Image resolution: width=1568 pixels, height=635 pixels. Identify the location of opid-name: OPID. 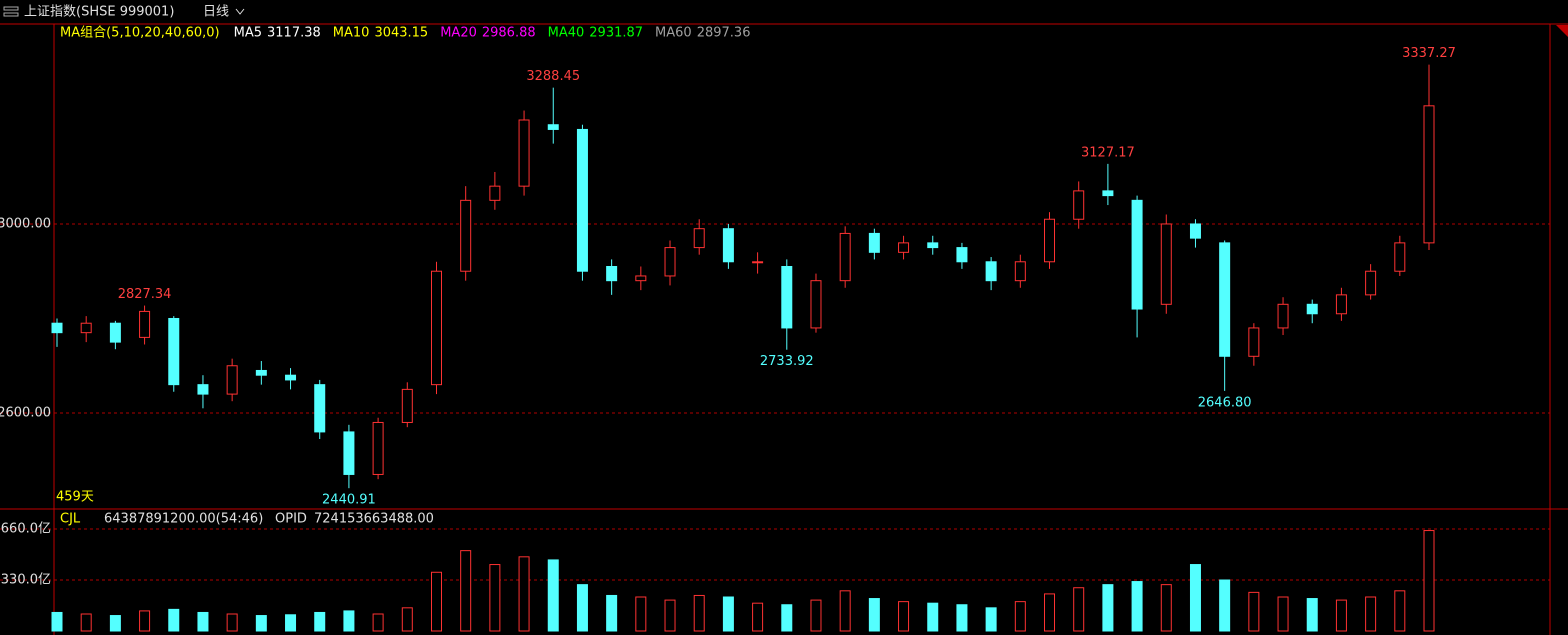
(291, 519).